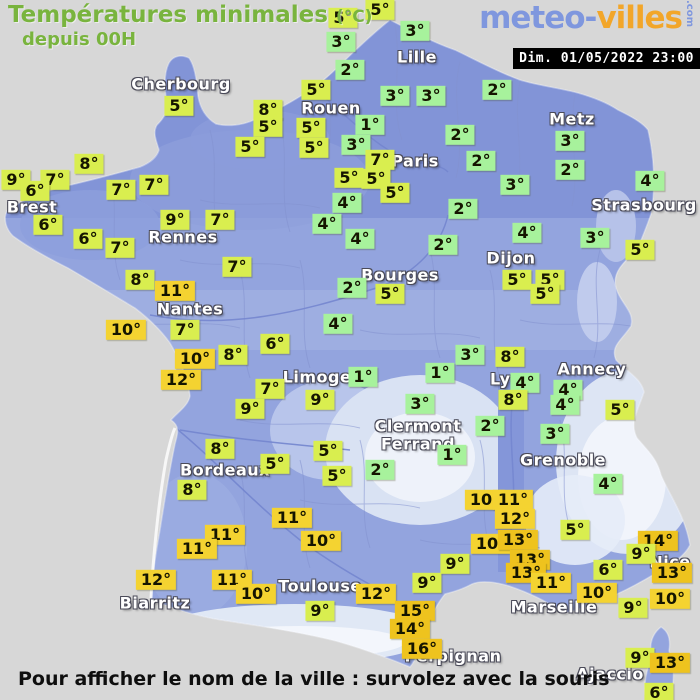 This screenshot has height=700, width=700. What do you see at coordinates (79, 39) in the screenshot?
I see `page-subtitle: depuis 00H` at bounding box center [79, 39].